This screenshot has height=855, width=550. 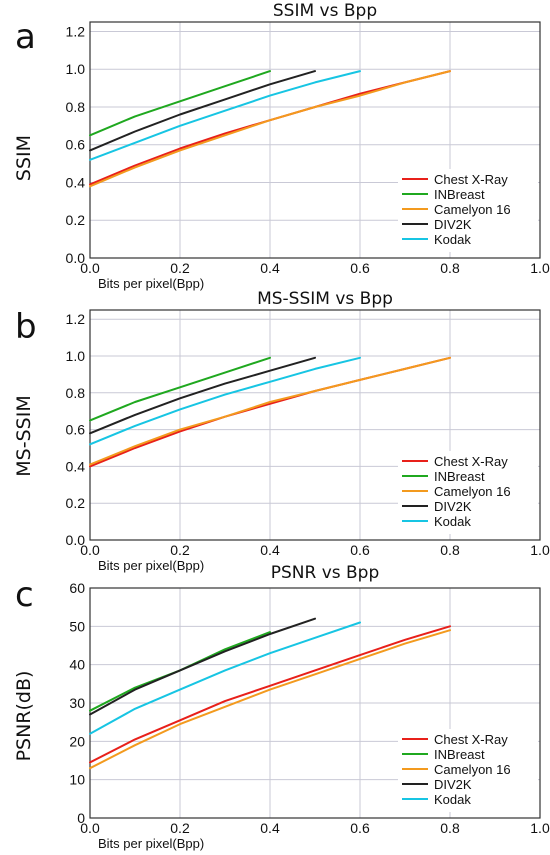 I want to click on y-tick-label: 10, so click(x=77, y=780).